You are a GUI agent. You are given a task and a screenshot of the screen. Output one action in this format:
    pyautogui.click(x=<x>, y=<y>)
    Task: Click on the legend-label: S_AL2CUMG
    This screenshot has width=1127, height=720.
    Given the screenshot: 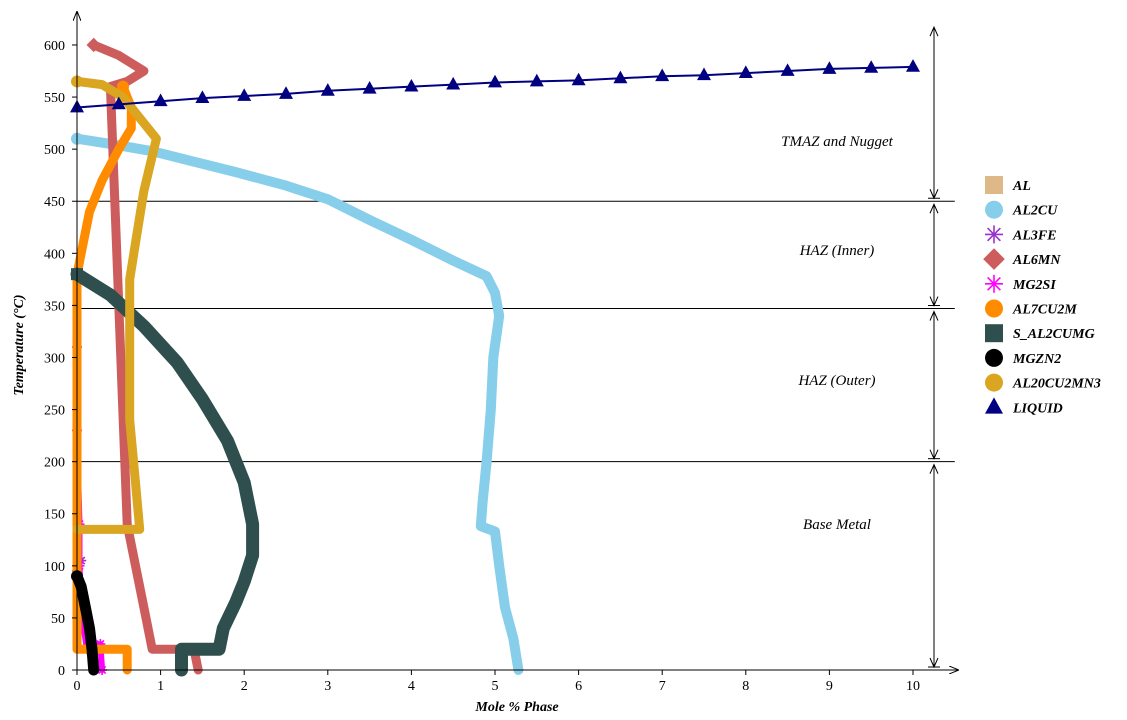 What is the action you would take?
    pyautogui.click(x=1054, y=334)
    